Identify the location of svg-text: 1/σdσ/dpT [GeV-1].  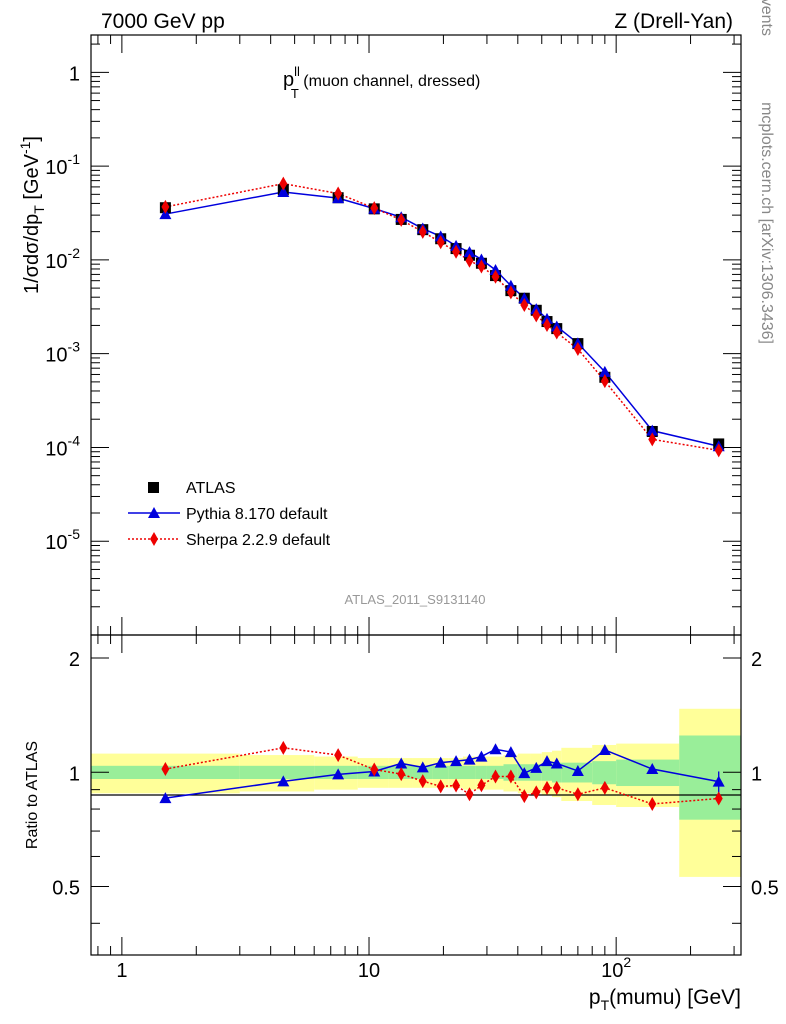
(32, 215).